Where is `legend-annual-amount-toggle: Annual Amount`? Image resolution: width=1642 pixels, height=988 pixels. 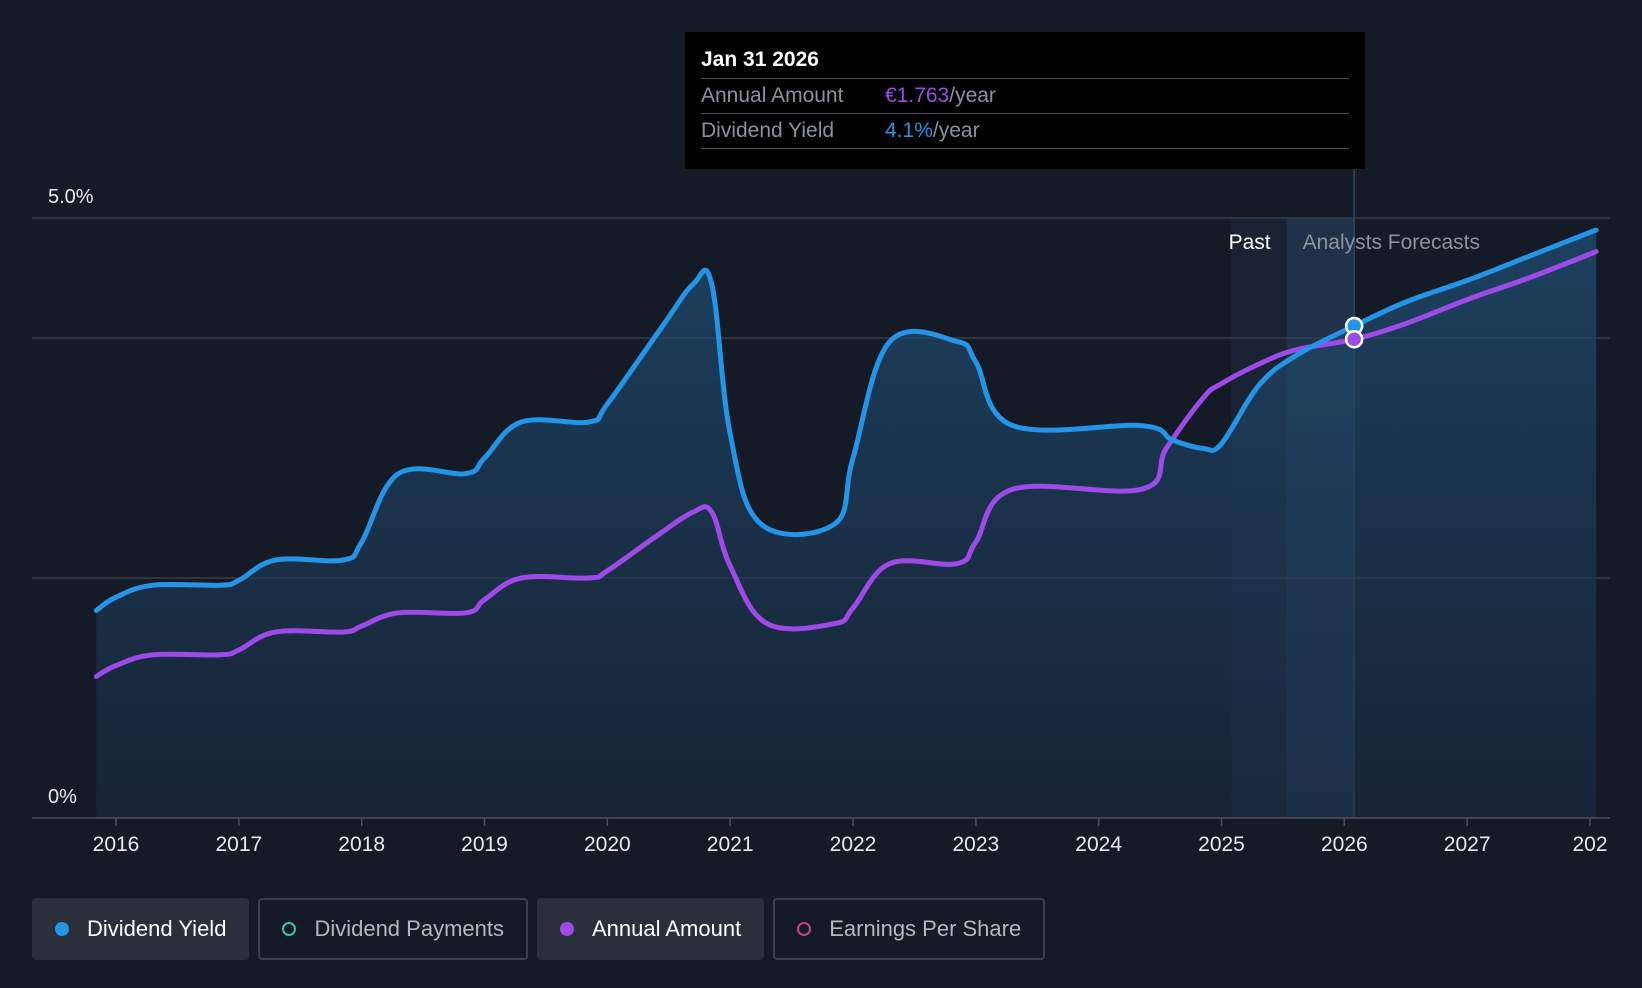 legend-annual-amount-toggle: Annual Amount is located at coordinates (650, 929).